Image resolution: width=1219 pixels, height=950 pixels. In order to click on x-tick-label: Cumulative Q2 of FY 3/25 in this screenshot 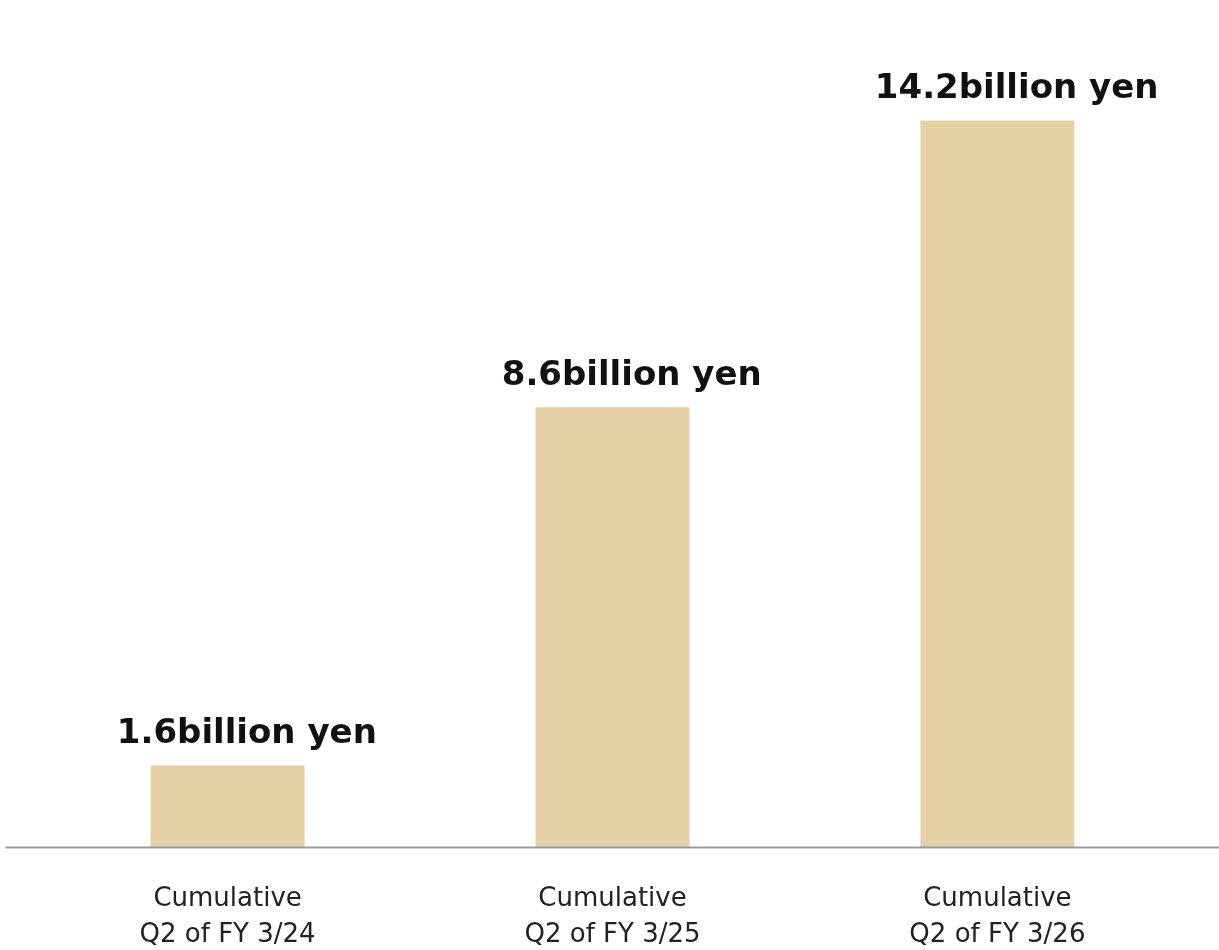, I will do `click(612, 914)`.